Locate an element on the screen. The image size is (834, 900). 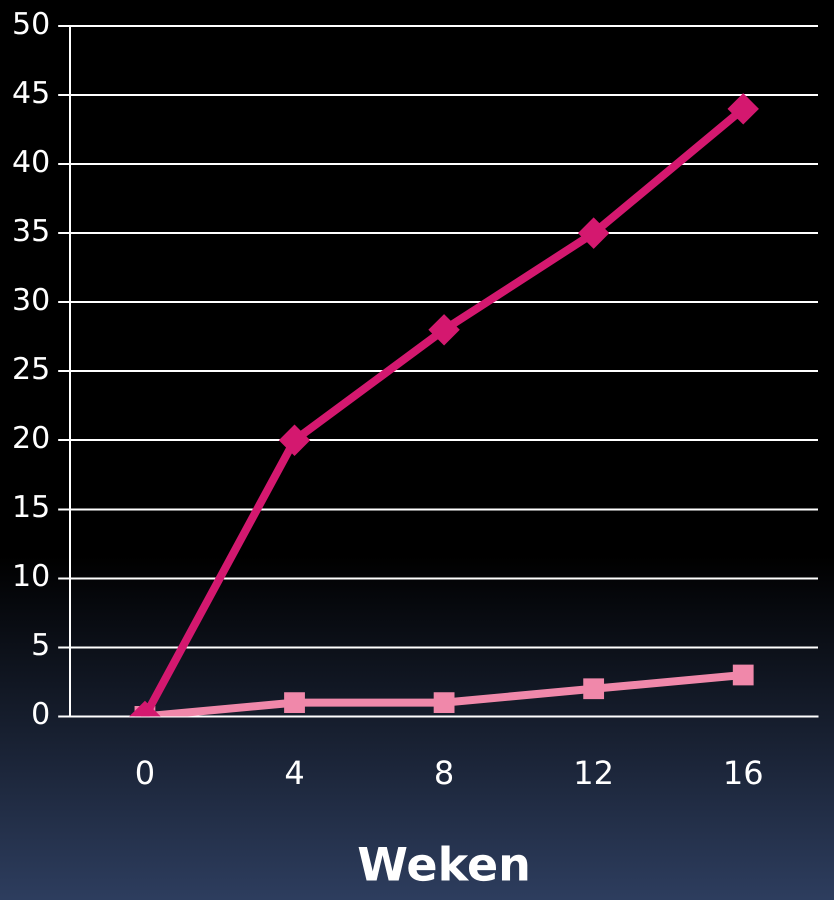
y-tick-label: 5 is located at coordinates (40, 646).